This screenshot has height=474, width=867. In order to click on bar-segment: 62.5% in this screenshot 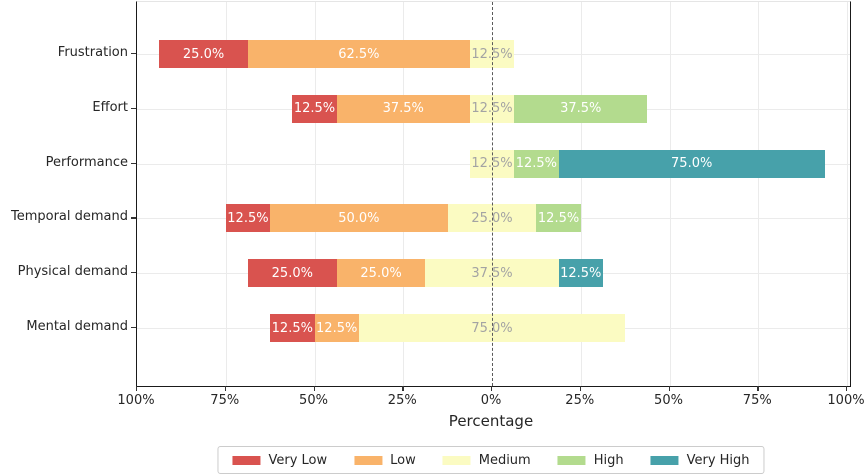, I will do `click(358, 54)`.